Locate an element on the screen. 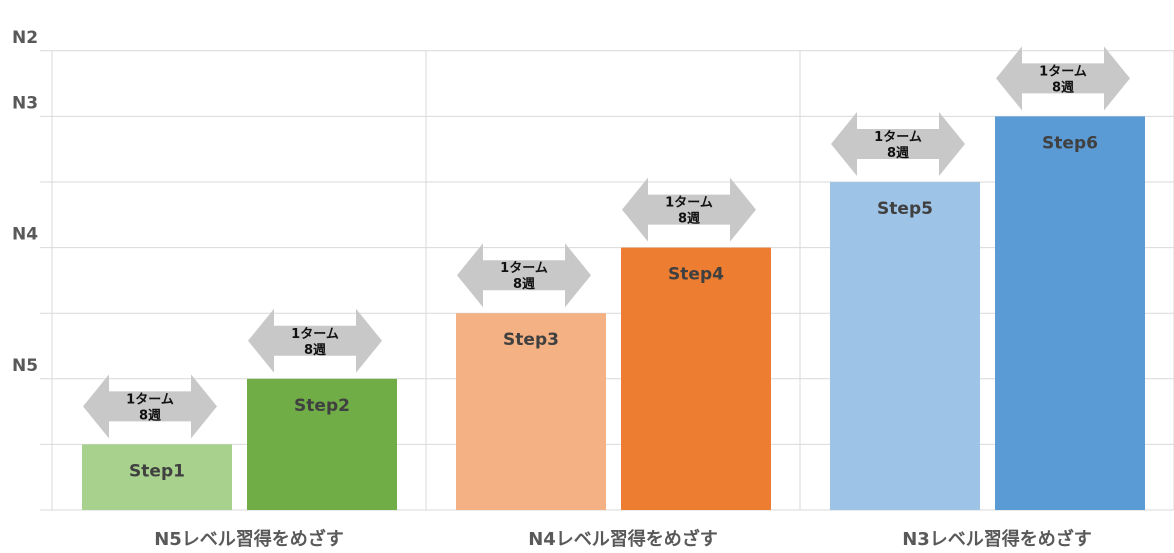  y-axis-labels: N5 N4 N3 N2 is located at coordinates (25, 202).